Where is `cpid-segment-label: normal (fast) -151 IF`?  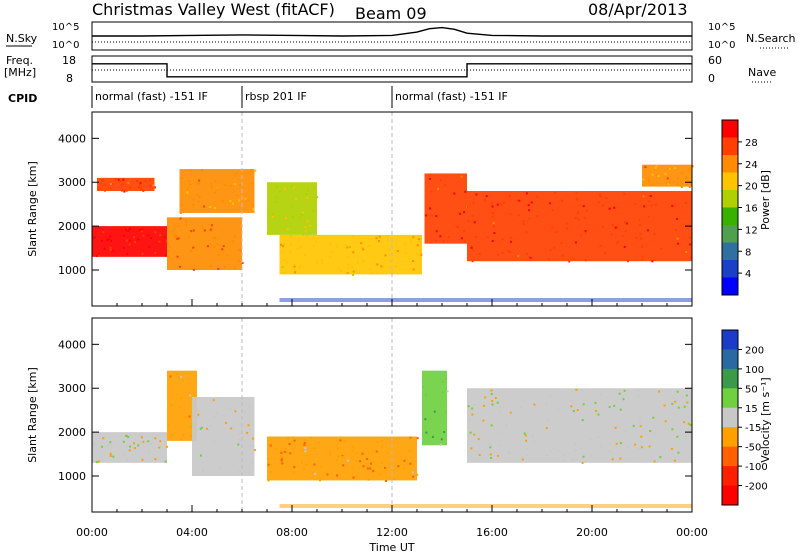 cpid-segment-label: normal (fast) -151 IF is located at coordinates (451, 96).